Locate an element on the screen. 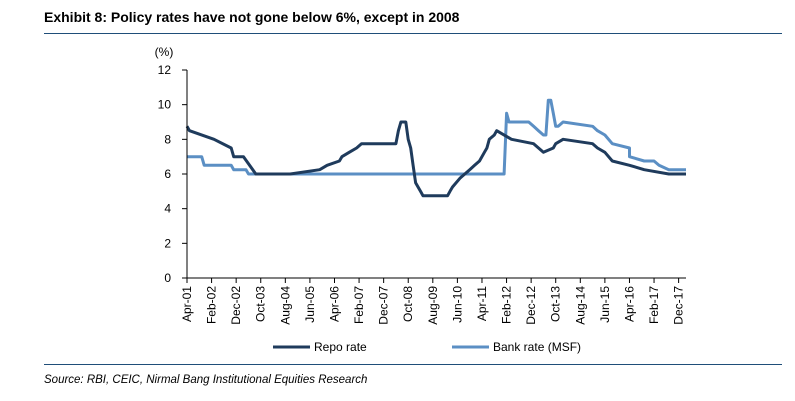  x-tick-label: Dec-02 is located at coordinates (236, 305).